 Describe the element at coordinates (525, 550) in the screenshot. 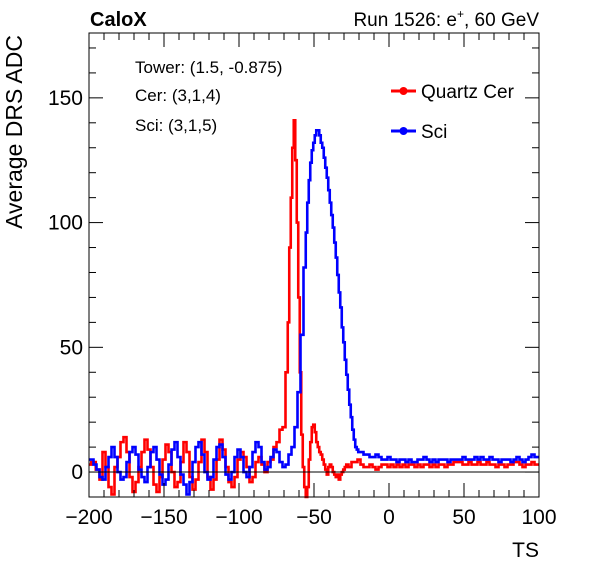

I see `x-axis-label: TS` at that location.